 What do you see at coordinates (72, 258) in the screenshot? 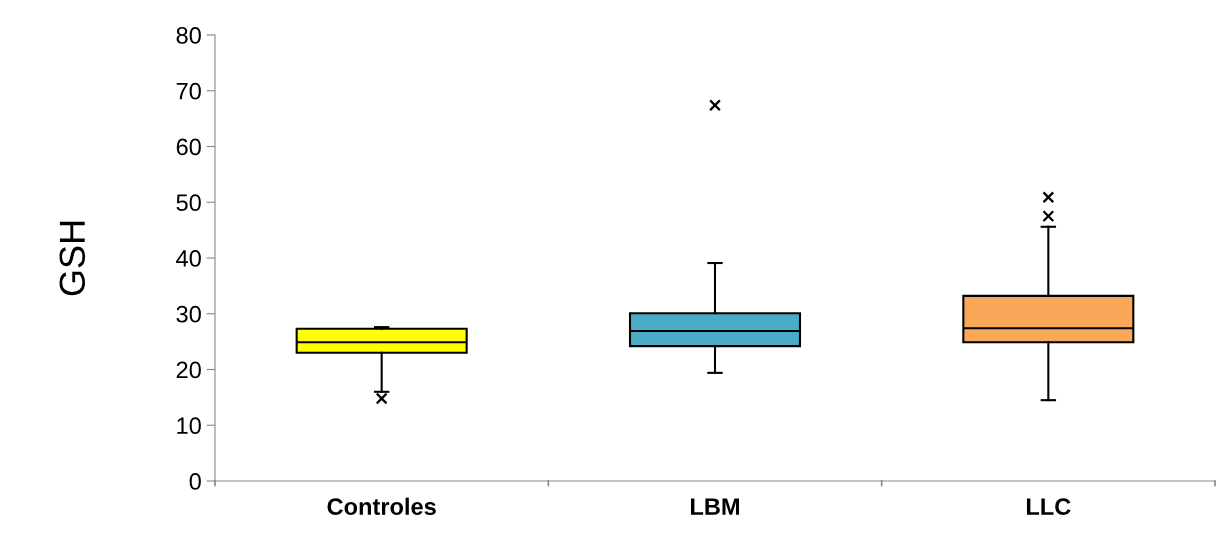
I see `y-axis-title: GSH` at bounding box center [72, 258].